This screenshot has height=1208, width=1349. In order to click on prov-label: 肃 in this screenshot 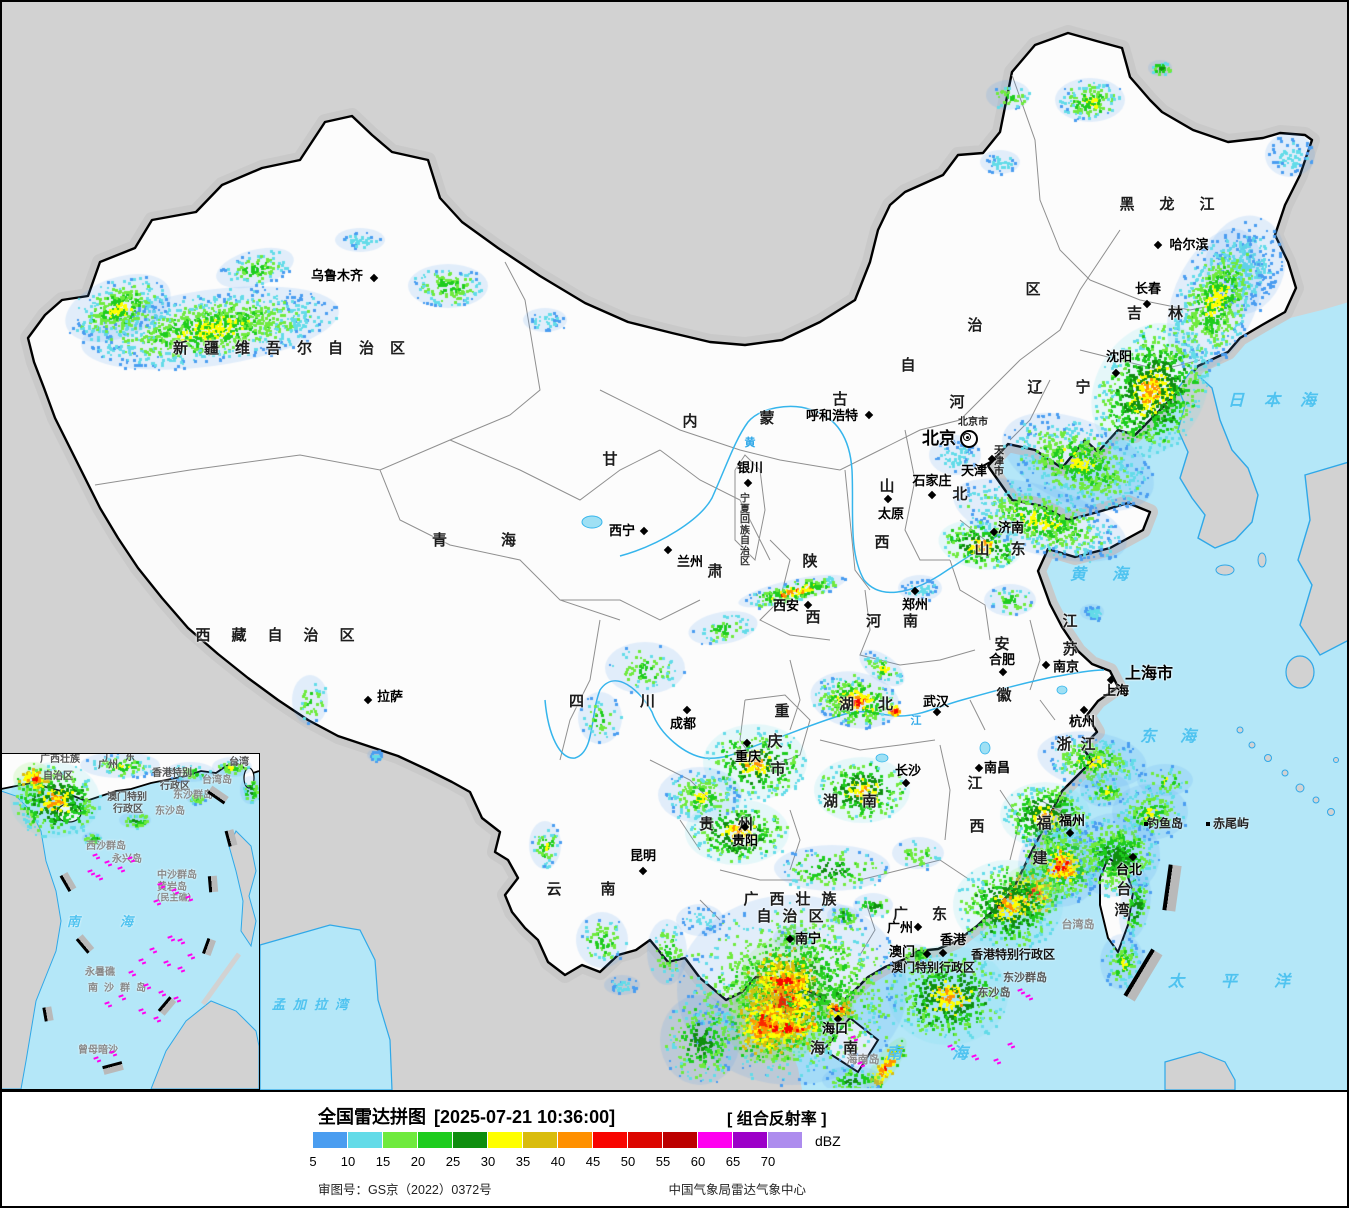, I will do `click(715, 572)`.